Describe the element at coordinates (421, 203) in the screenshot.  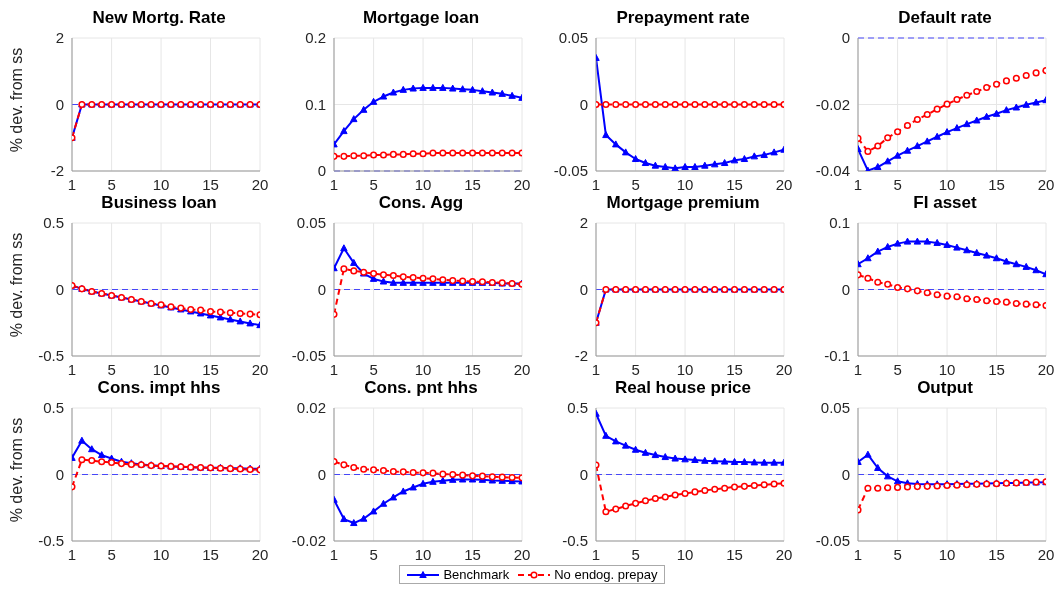
I see `chart-title: Cons. Agg` at that location.